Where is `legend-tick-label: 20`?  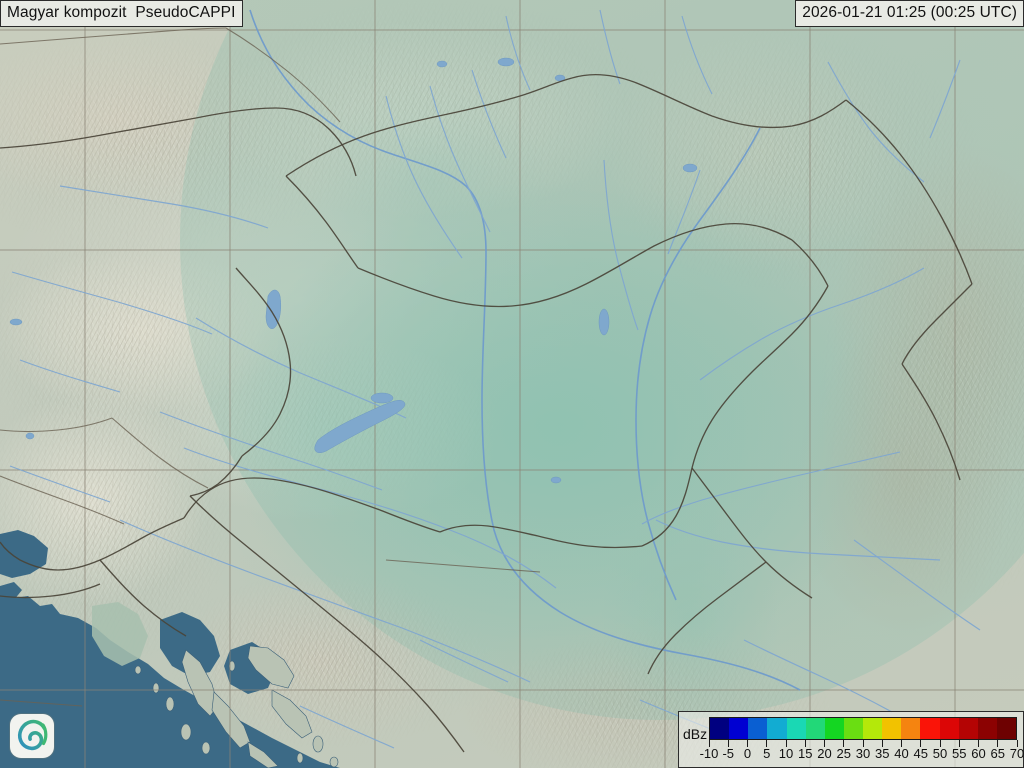
legend-tick-label: 20 is located at coordinates (824, 753).